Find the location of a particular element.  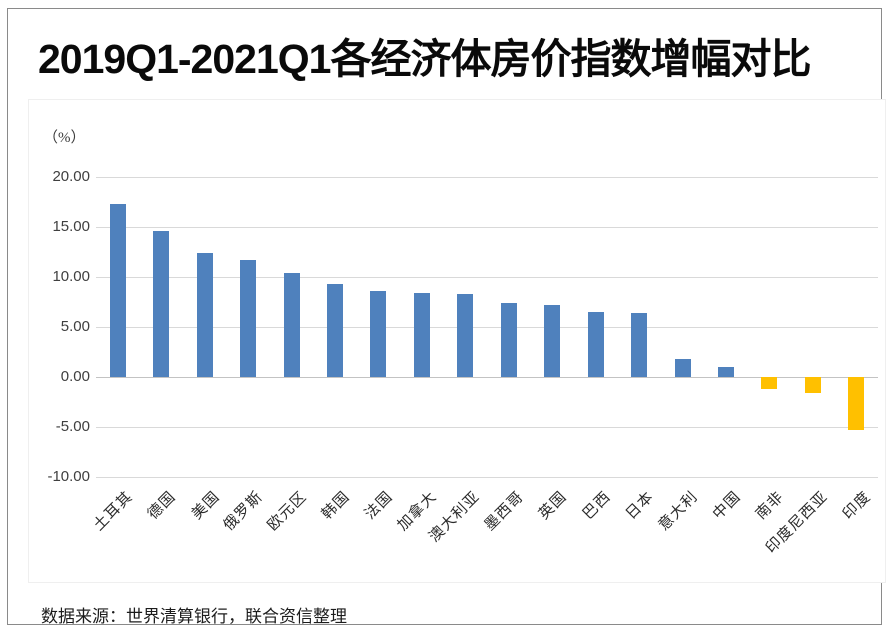

y-tick-label: 0.00 is located at coordinates (75, 376).